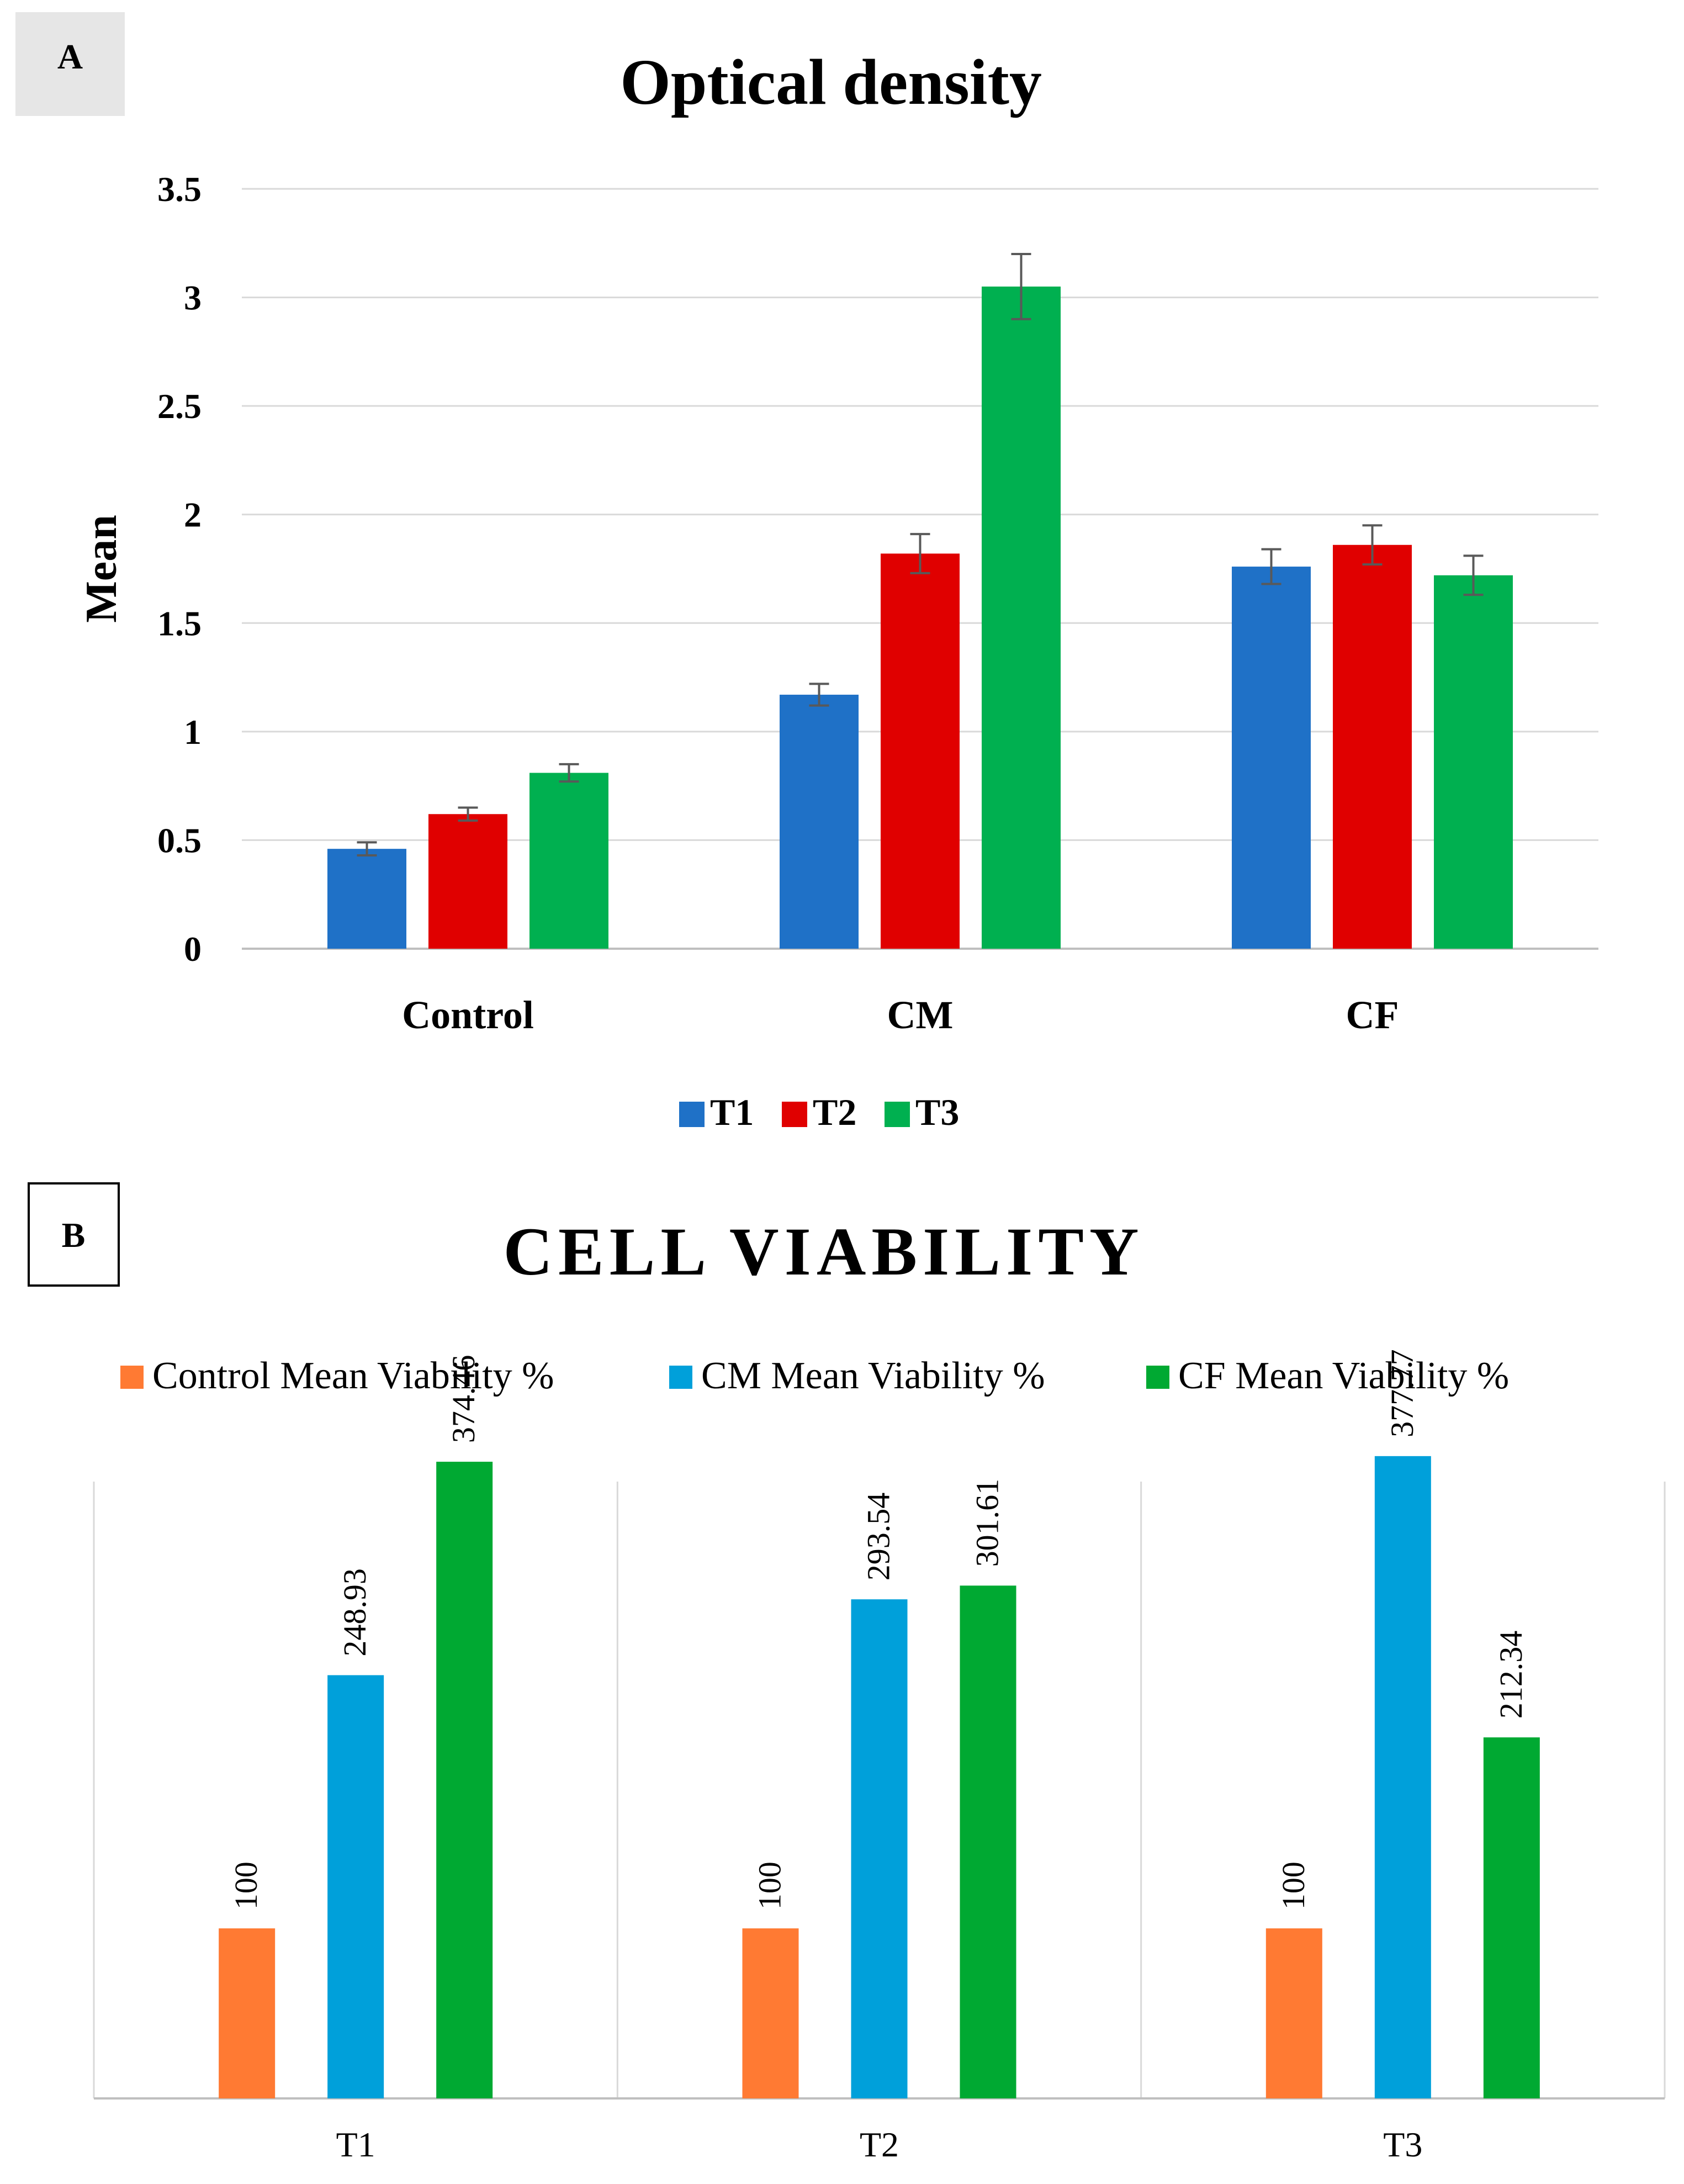 The height and width of the screenshot is (2184, 1684). What do you see at coordinates (1402, 1777) in the screenshot?
I see `panel-b-bar-t3-cm-mean-viability` at bounding box center [1402, 1777].